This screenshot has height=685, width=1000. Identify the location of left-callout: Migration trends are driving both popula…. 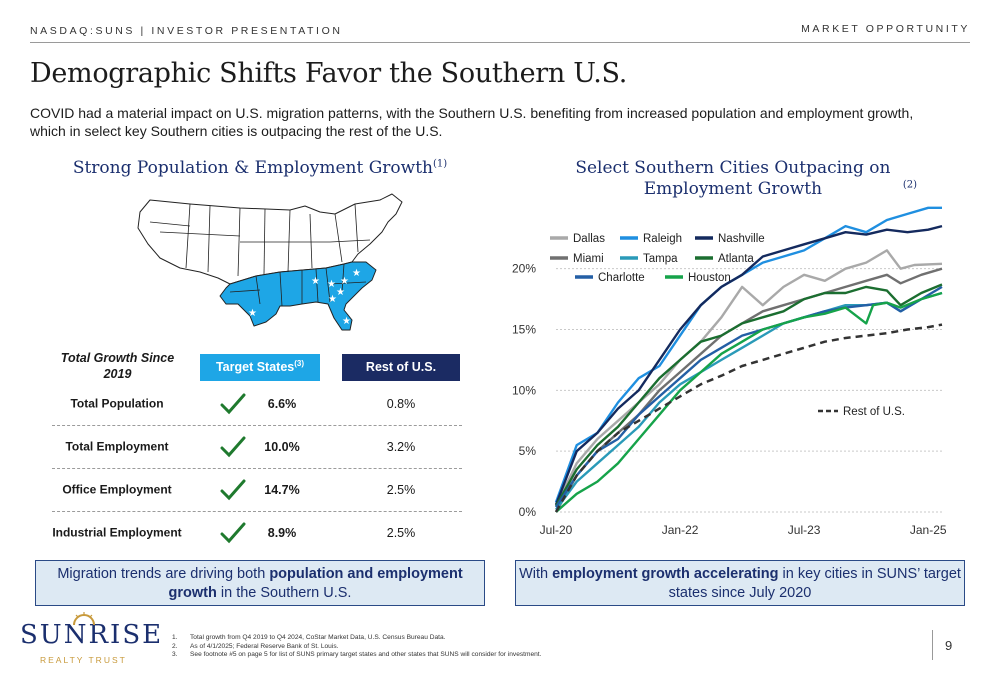
(260, 583).